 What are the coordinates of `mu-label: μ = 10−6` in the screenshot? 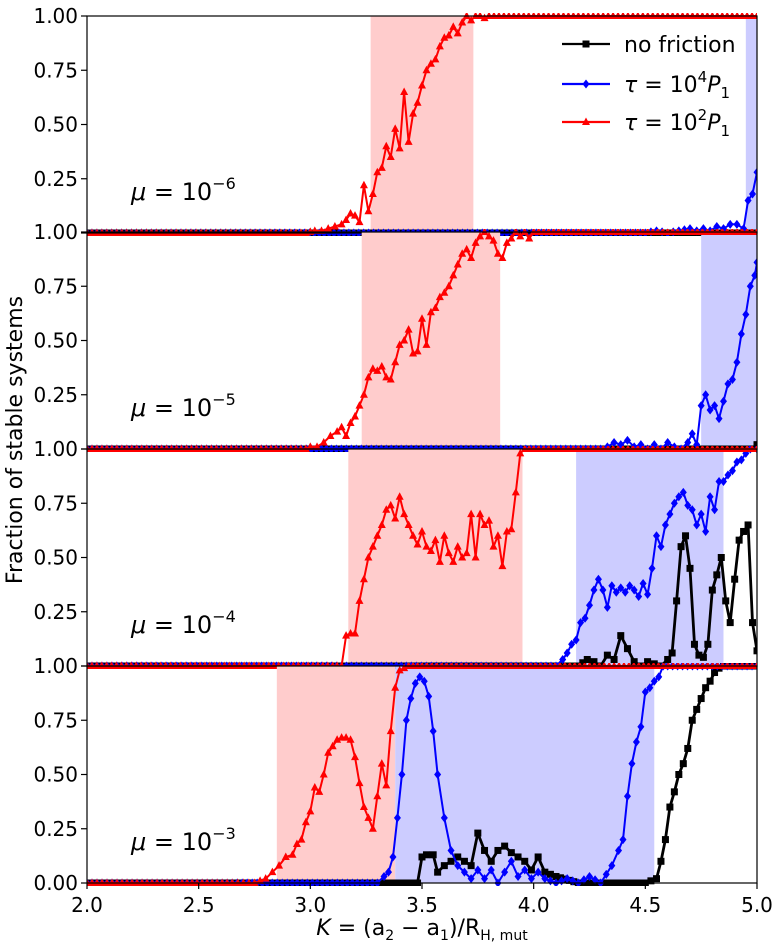 It's located at (183, 190).